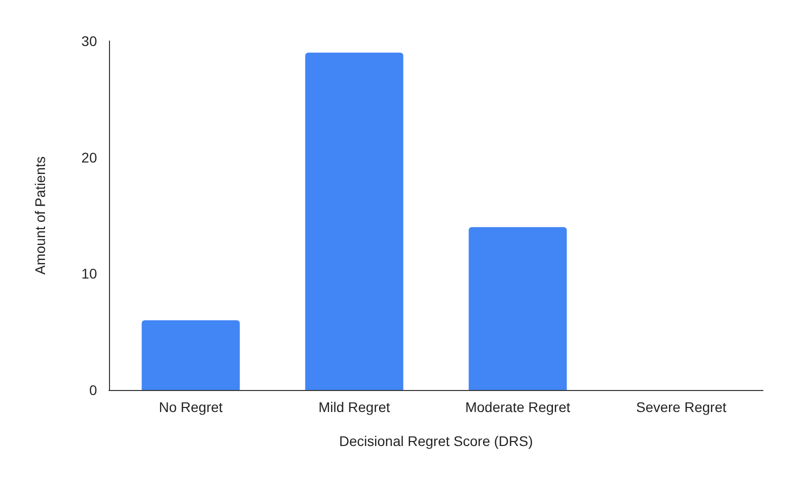 This screenshot has width=796, height=492. Describe the element at coordinates (190, 407) in the screenshot. I see `x-tick-label: No Regret` at that location.